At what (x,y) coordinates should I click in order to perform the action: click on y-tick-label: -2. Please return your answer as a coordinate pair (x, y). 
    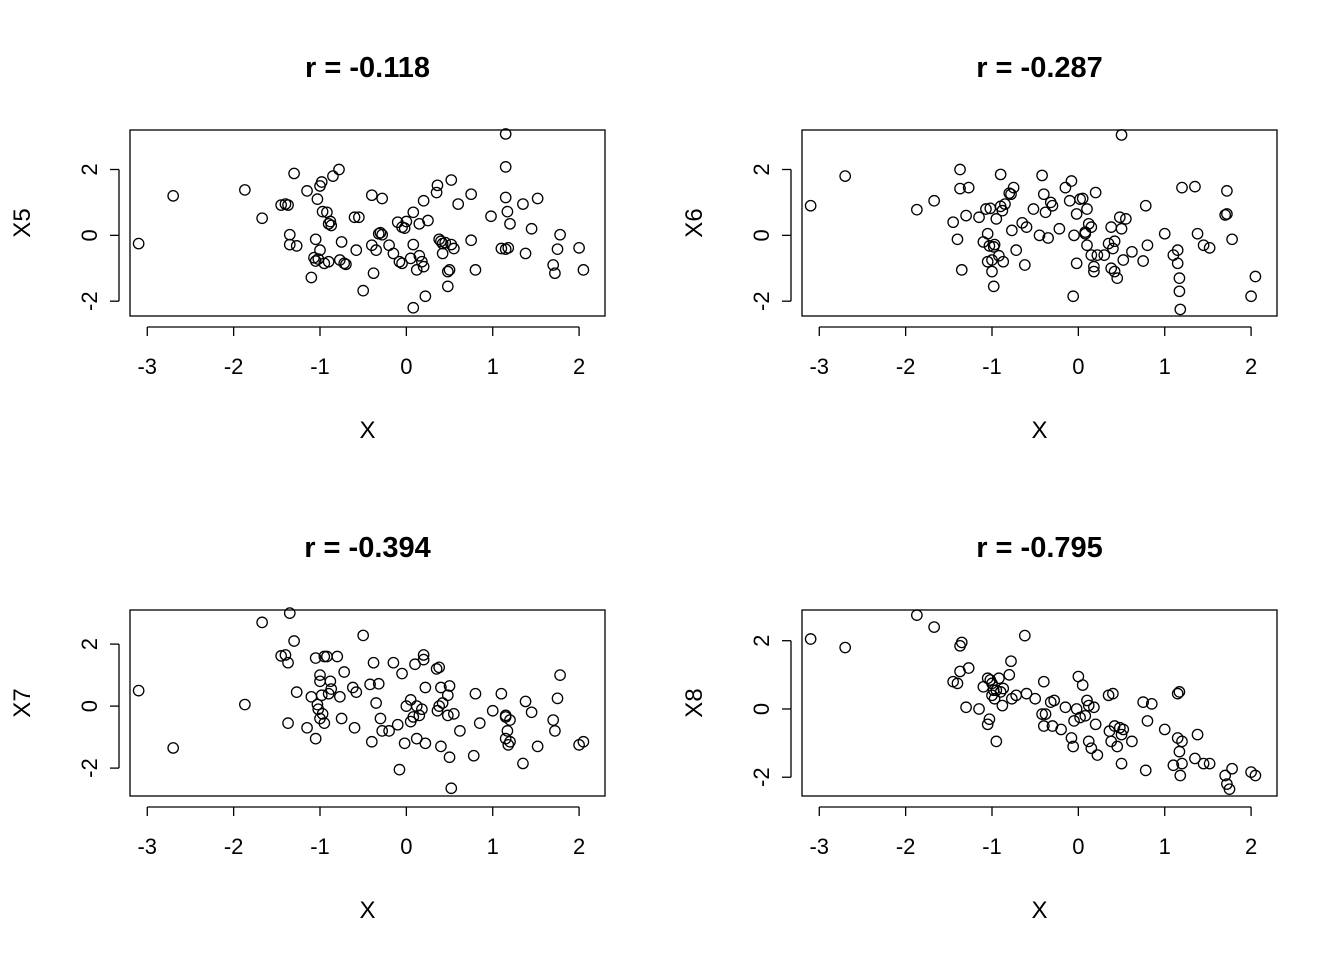
    Looking at the image, I should click on (89, 301).